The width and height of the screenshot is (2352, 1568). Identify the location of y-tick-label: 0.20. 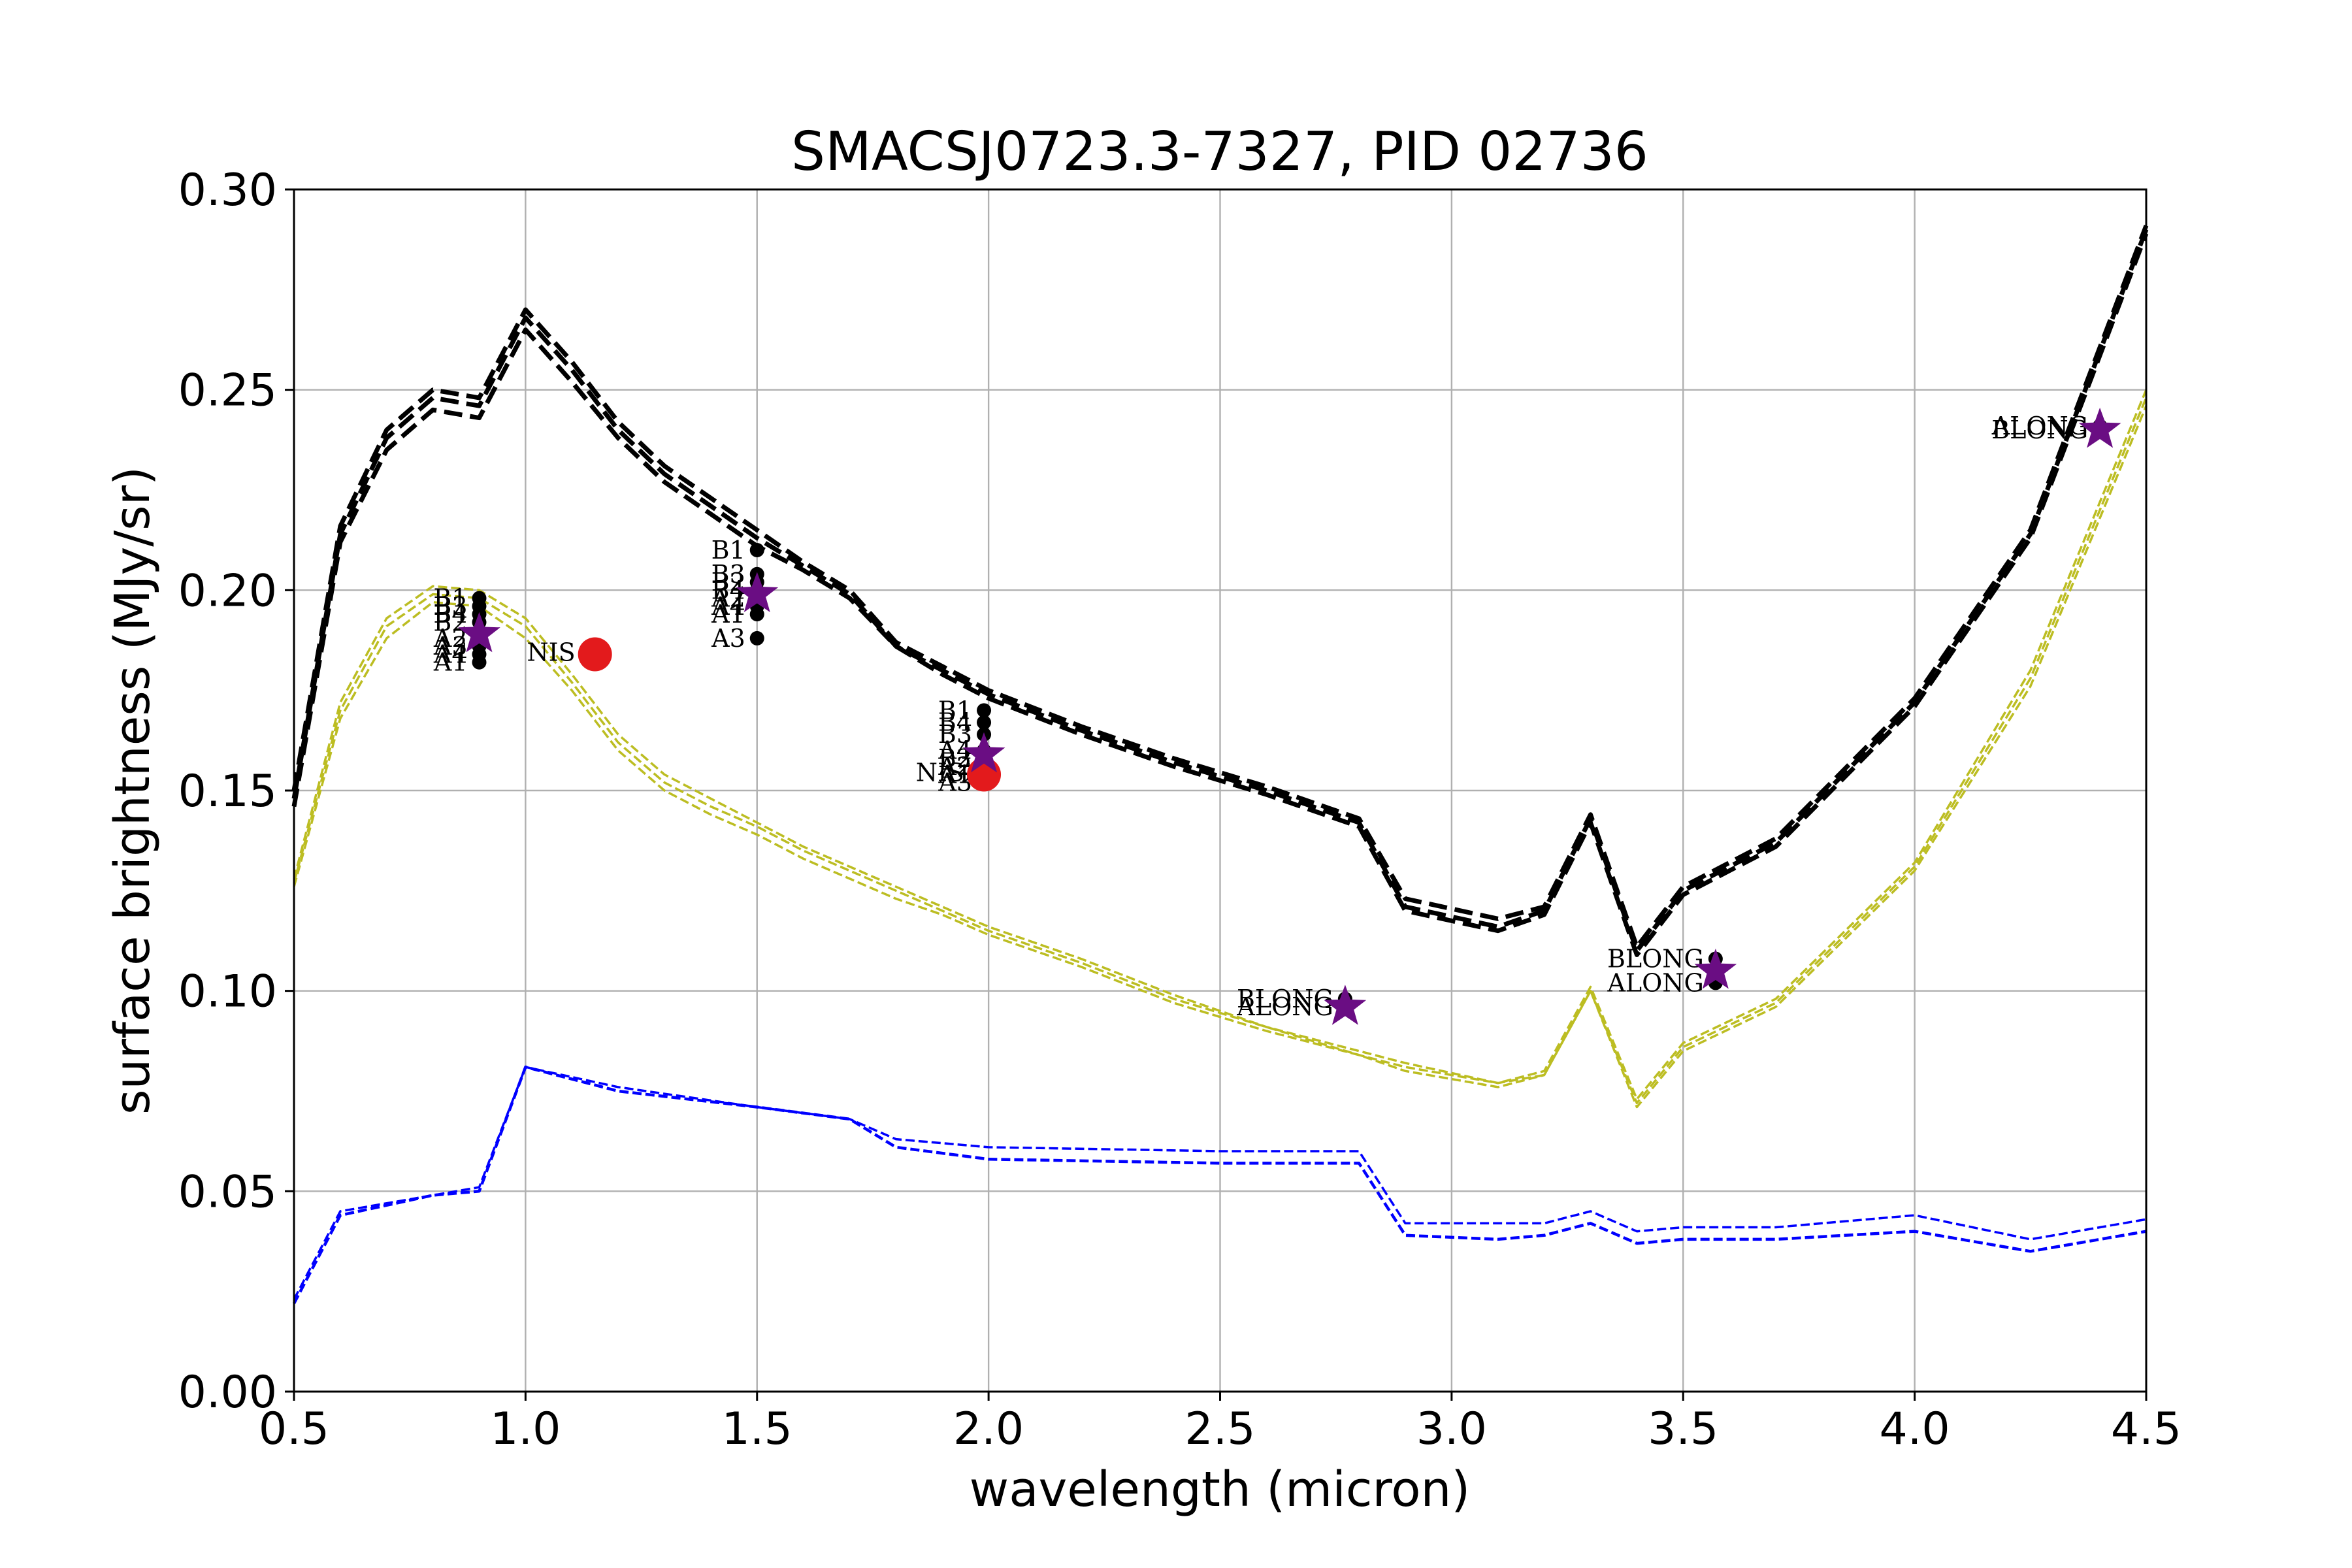
(227, 591).